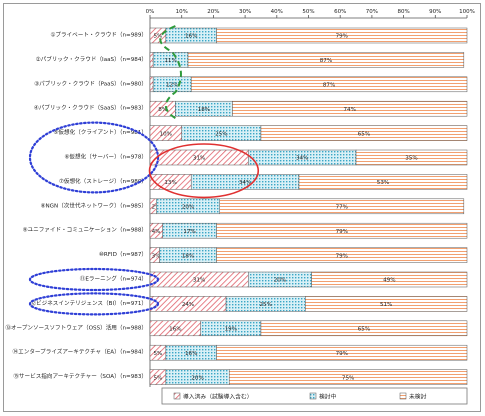 Image resolution: width=485 pixels, height=416 pixels. What do you see at coordinates (93, 205) in the screenshot?
I see `category-label: ⑧NGN（次世代ネットワーク）（n=985）` at bounding box center [93, 205].